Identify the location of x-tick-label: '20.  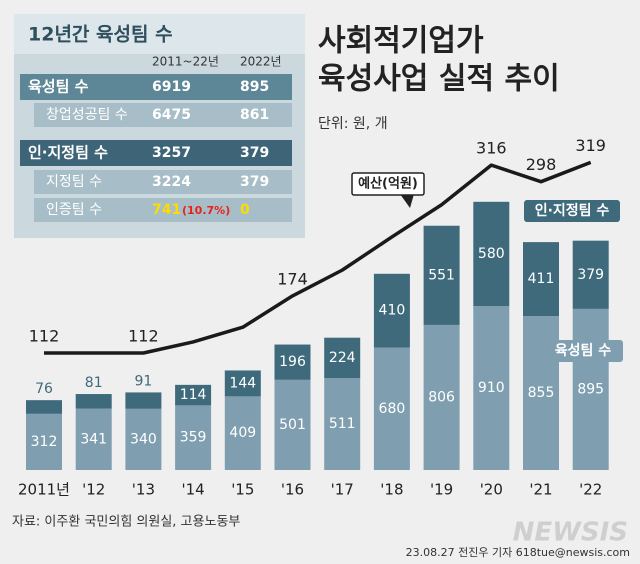
(491, 490).